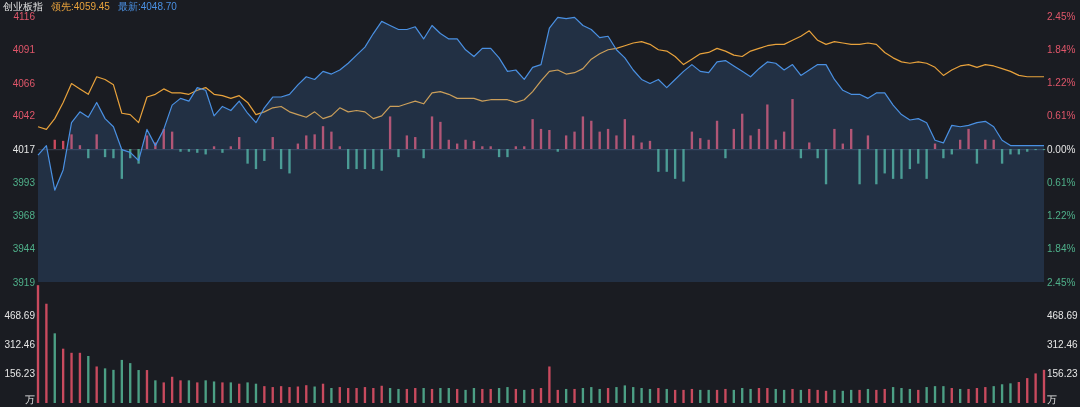 This screenshot has height=407, width=1080. I want to click on y2-axis-title: 万, so click(1052, 399).